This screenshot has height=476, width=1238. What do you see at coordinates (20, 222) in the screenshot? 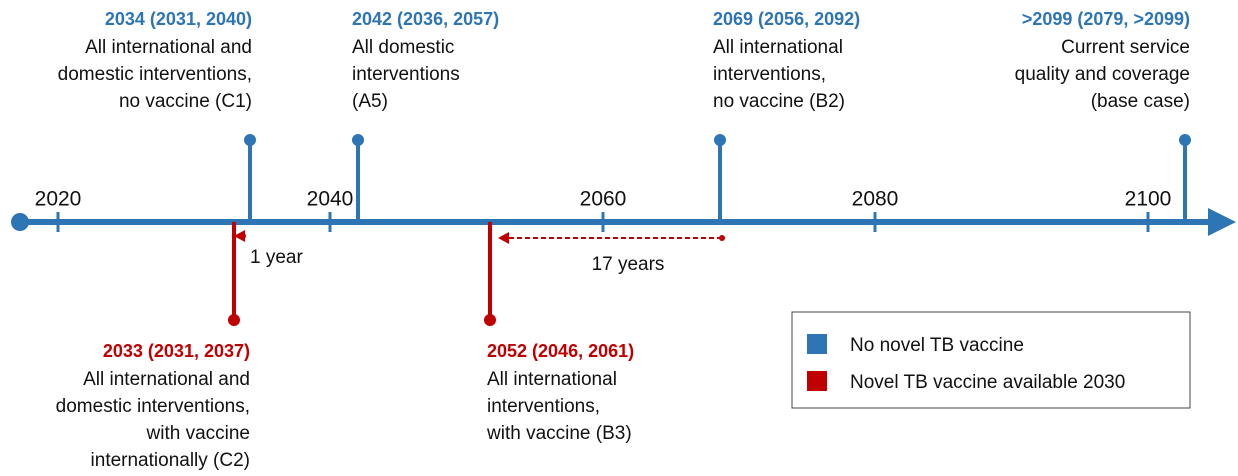
I see `axis-start` at bounding box center [20, 222].